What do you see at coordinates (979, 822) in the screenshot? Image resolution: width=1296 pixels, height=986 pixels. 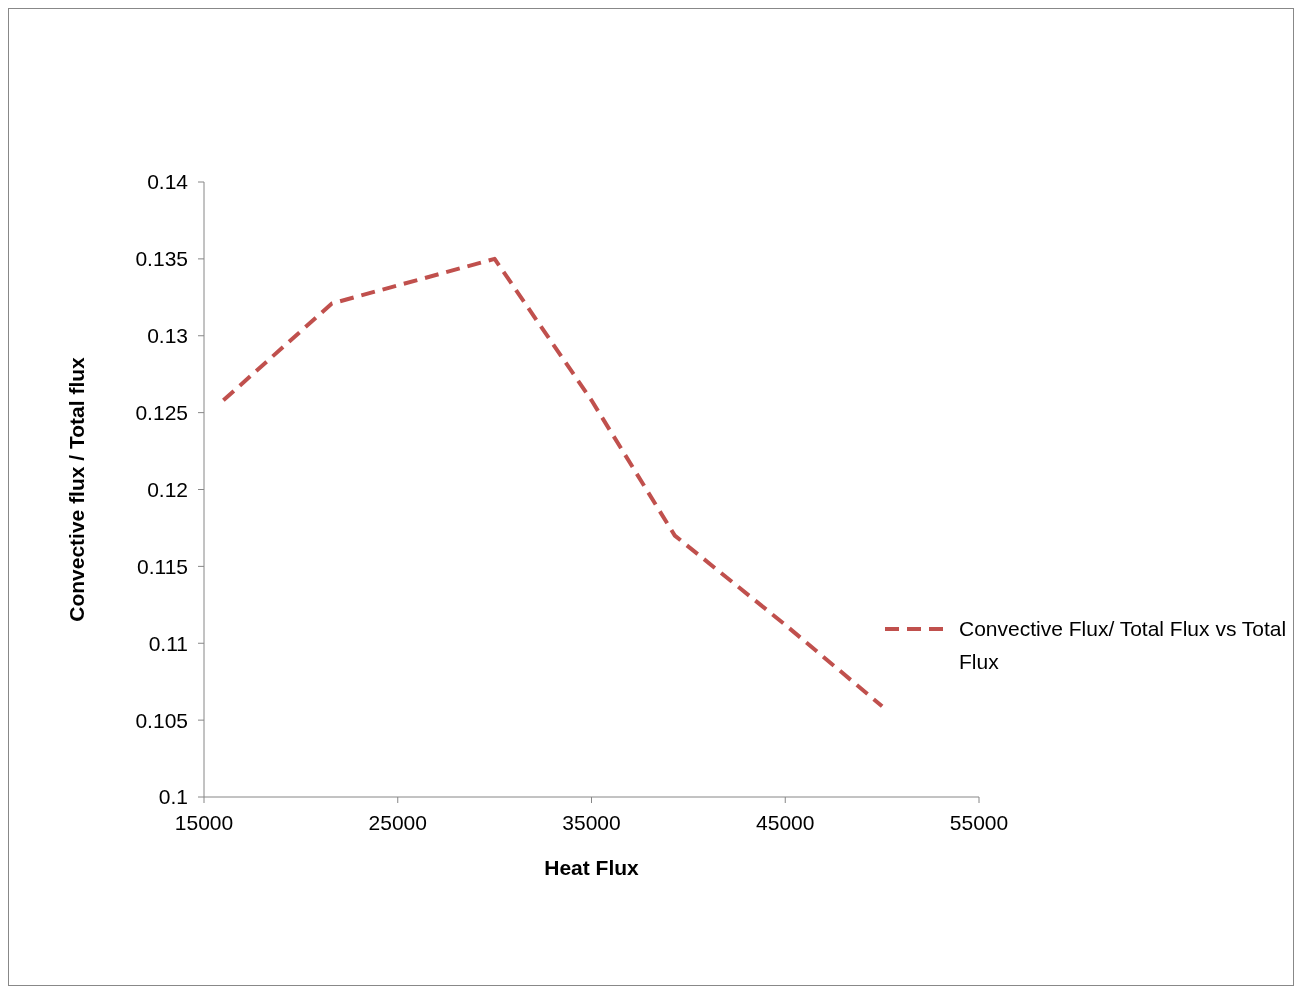 I see `x-tick-label: 55000` at bounding box center [979, 822].